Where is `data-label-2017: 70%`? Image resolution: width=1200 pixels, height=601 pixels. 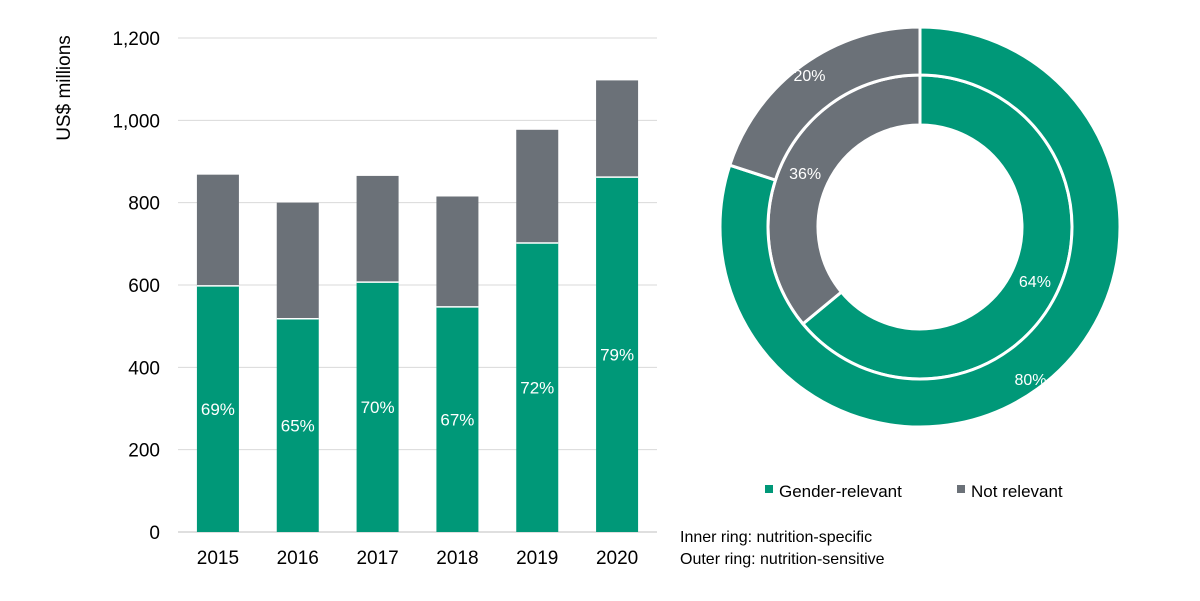 data-label-2017: 70% is located at coordinates (378, 407).